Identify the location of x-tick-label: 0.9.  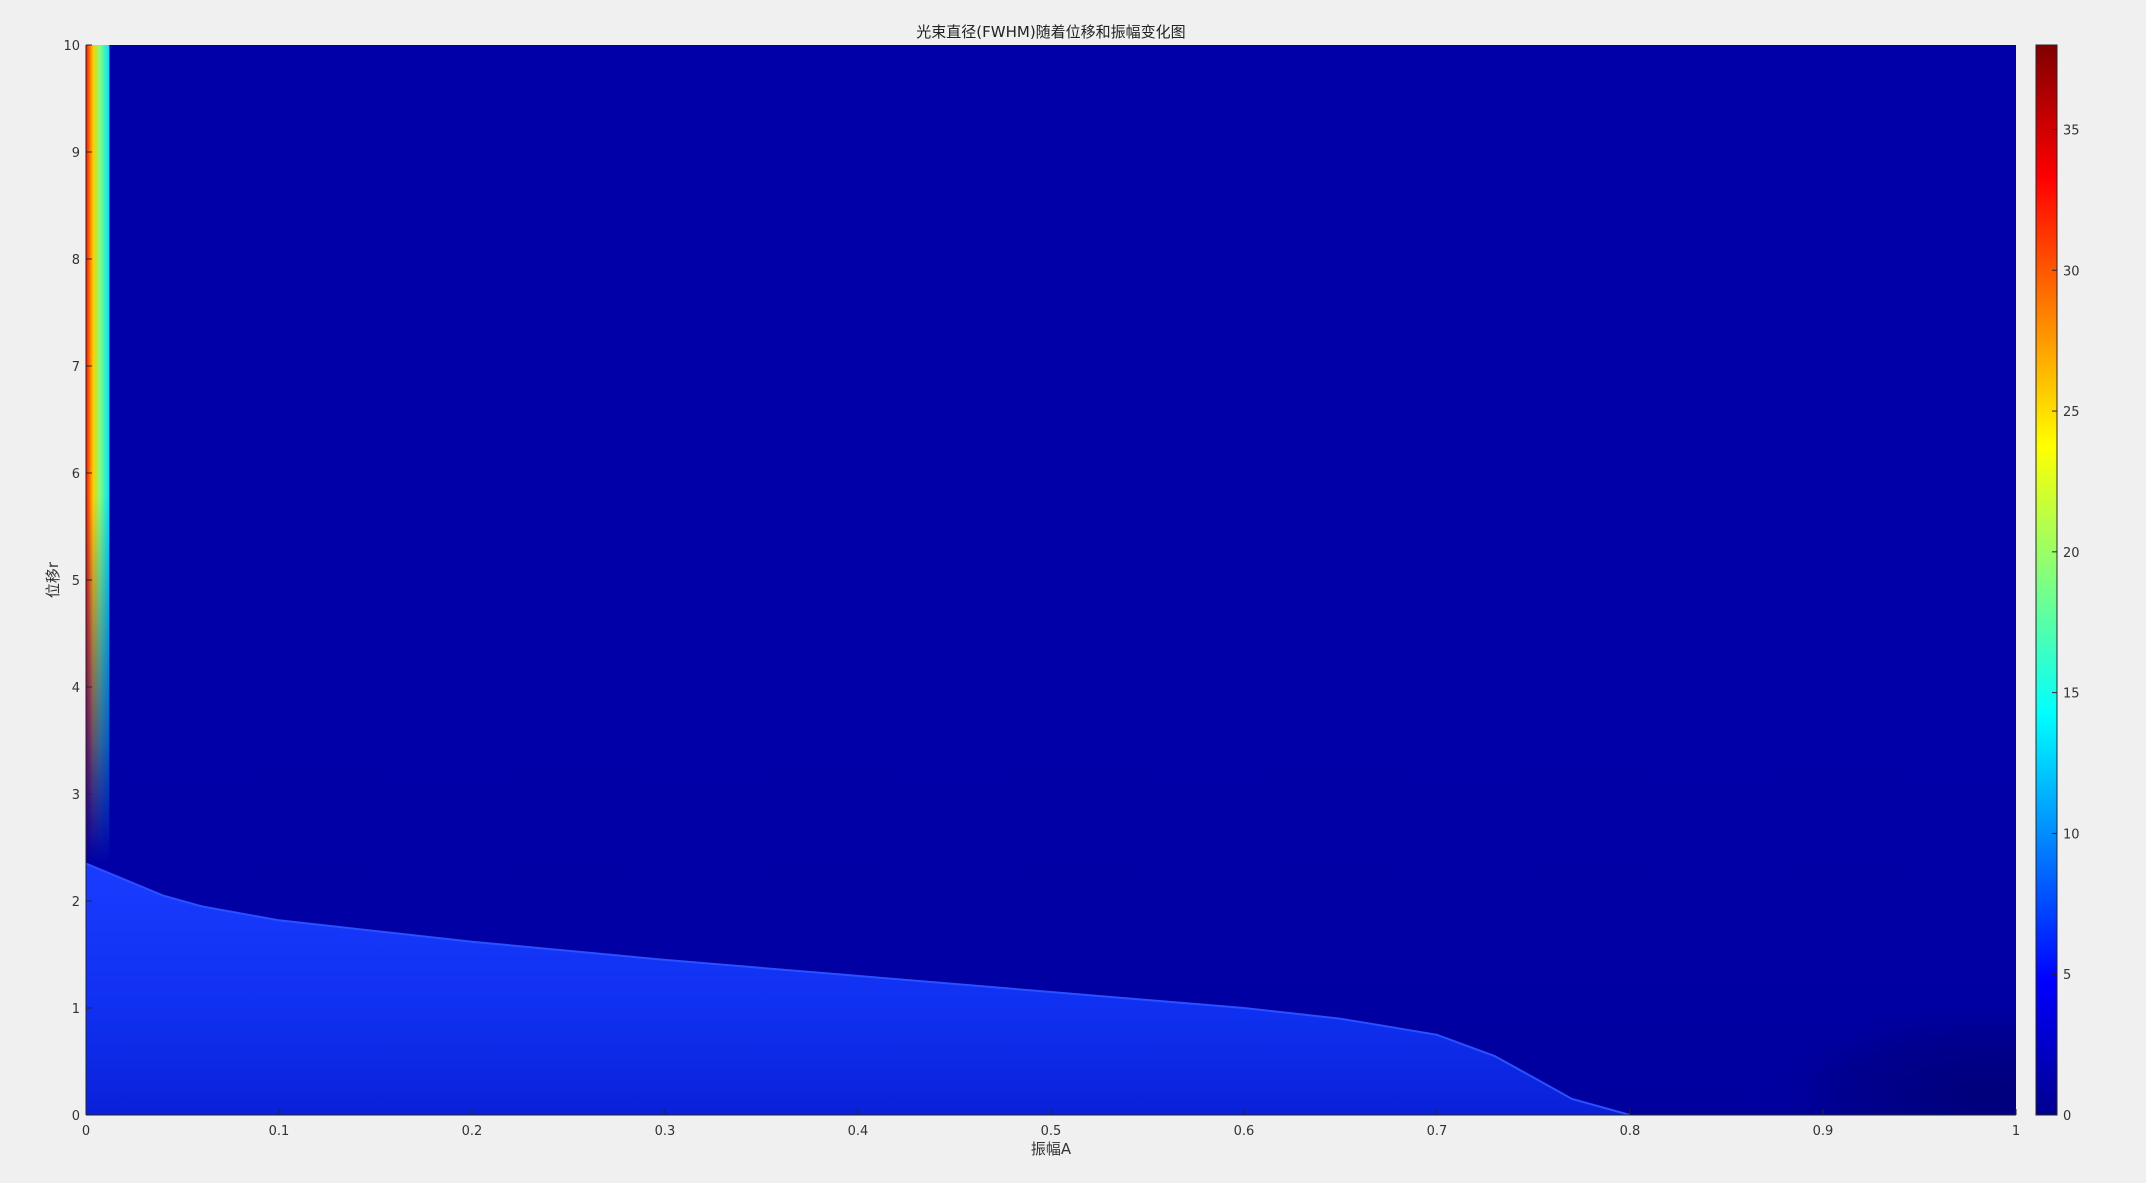
(1823, 1131).